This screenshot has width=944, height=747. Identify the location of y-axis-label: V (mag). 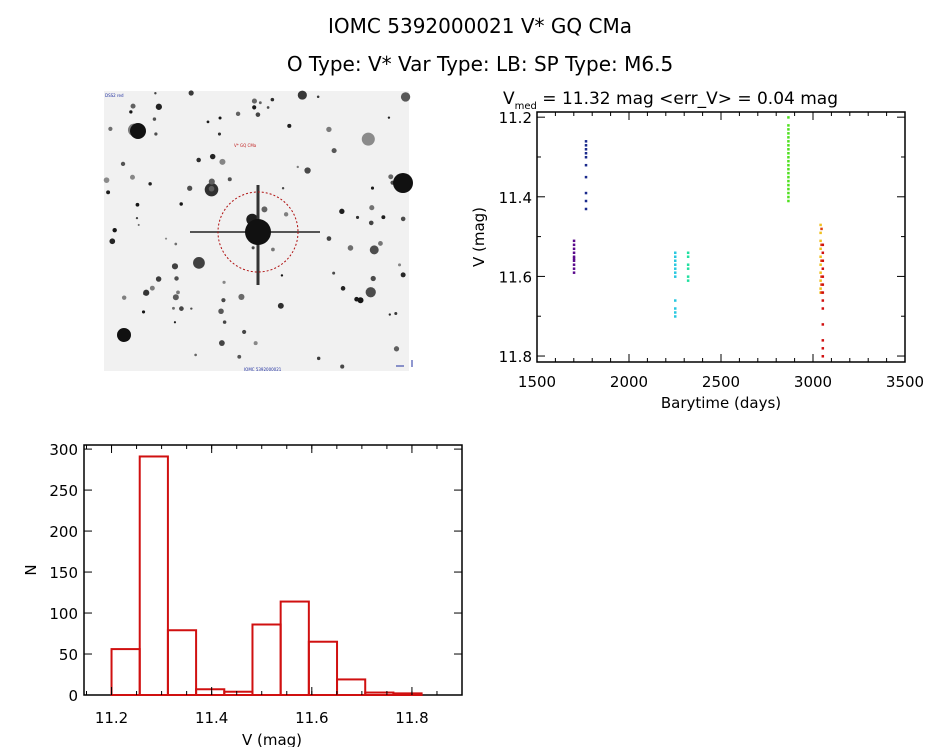
(479, 237).